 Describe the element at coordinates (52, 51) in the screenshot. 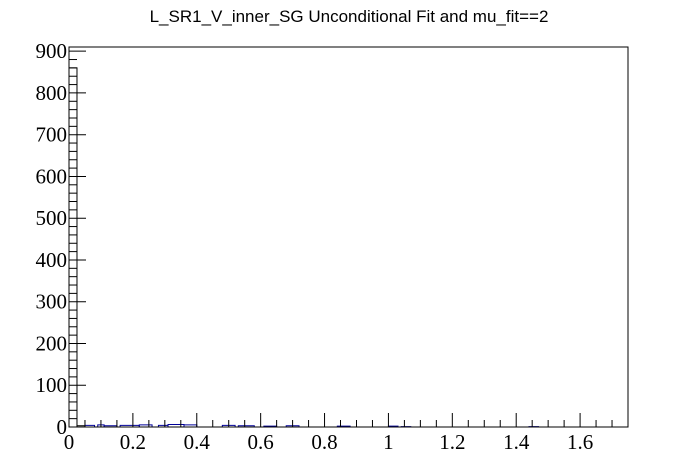

I see `y-tick-label: 900` at that location.